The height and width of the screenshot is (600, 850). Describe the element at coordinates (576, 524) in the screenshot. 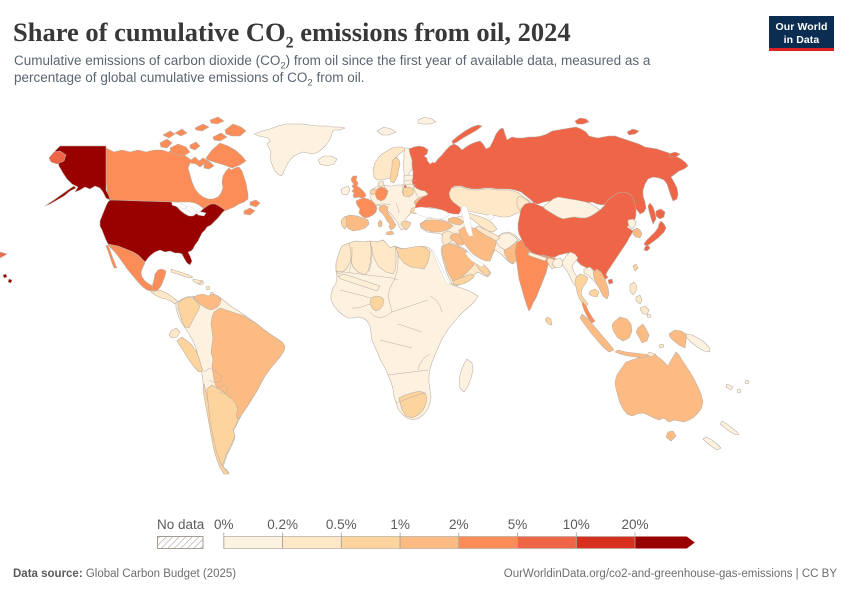

I see `svg-text: 10%` at that location.